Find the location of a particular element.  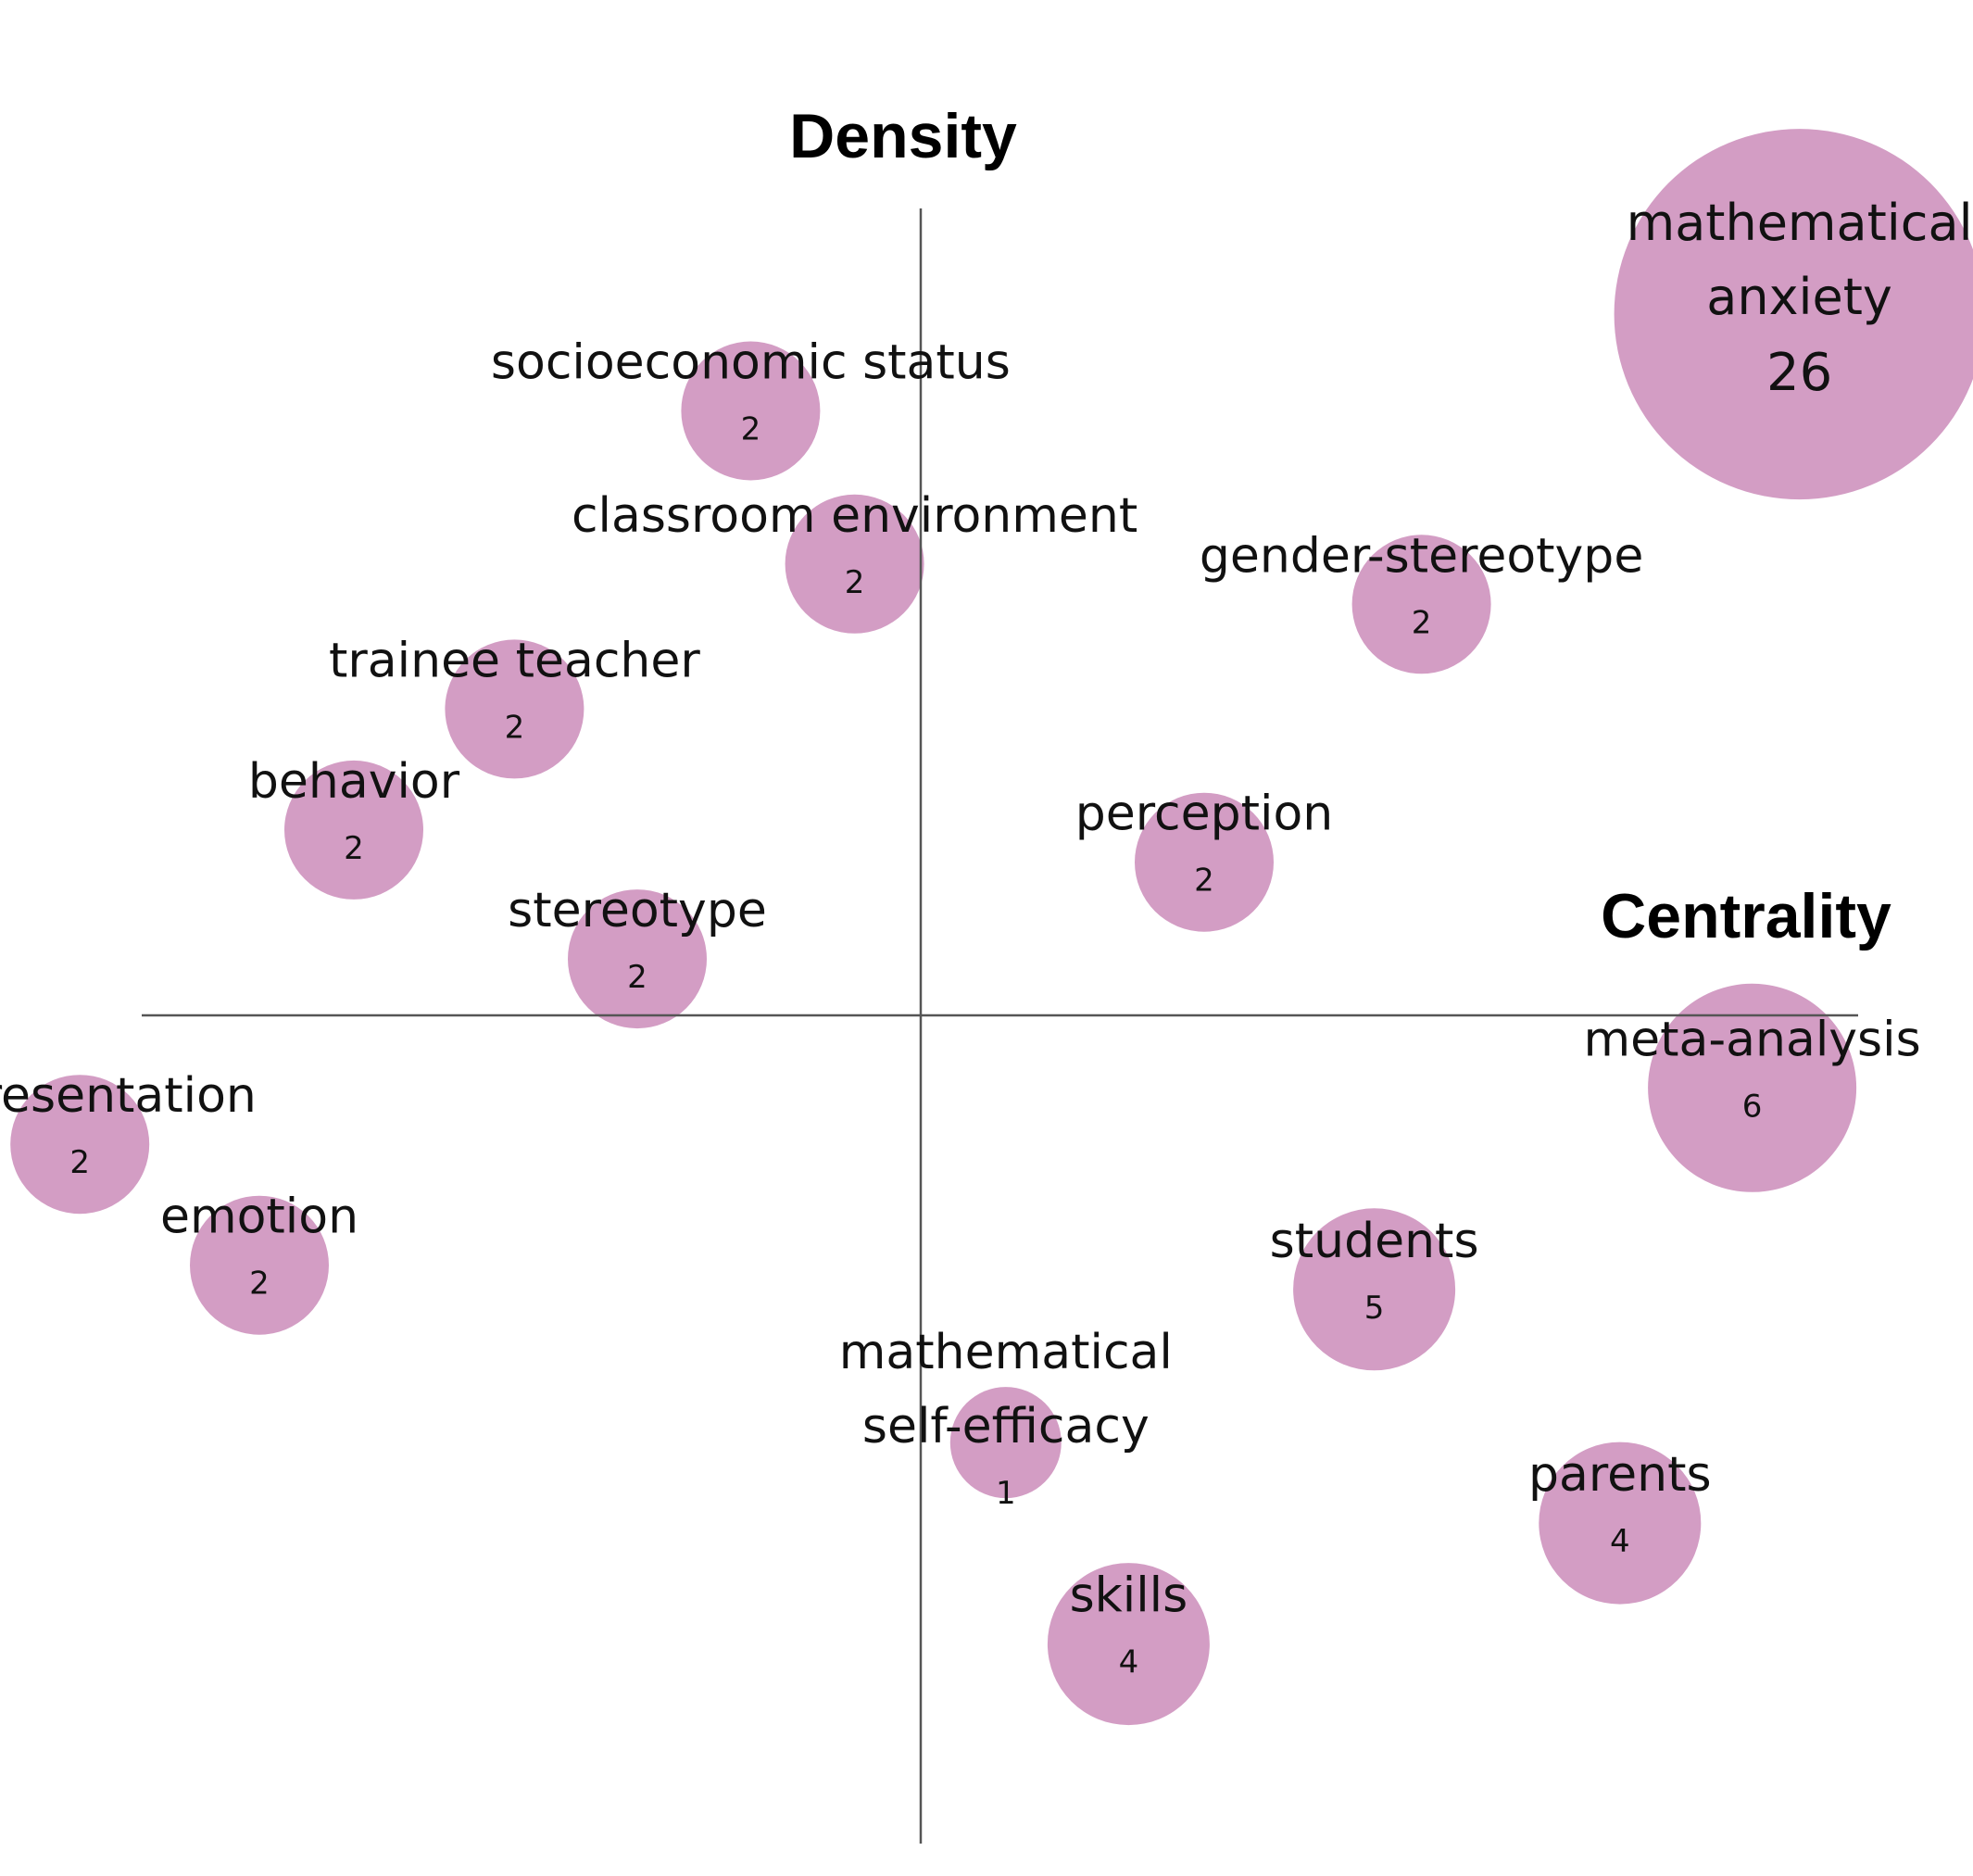

bubble-label: meta-analysis is located at coordinates (1752, 1039).